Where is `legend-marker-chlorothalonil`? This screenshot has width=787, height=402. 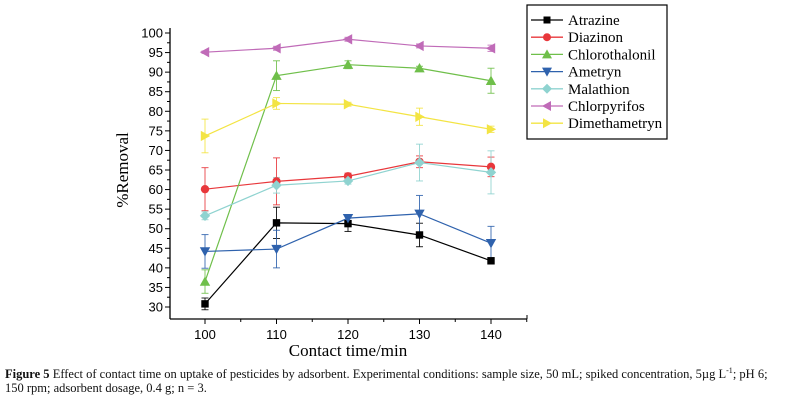
legend-marker-chlorothalonil is located at coordinates (547, 54).